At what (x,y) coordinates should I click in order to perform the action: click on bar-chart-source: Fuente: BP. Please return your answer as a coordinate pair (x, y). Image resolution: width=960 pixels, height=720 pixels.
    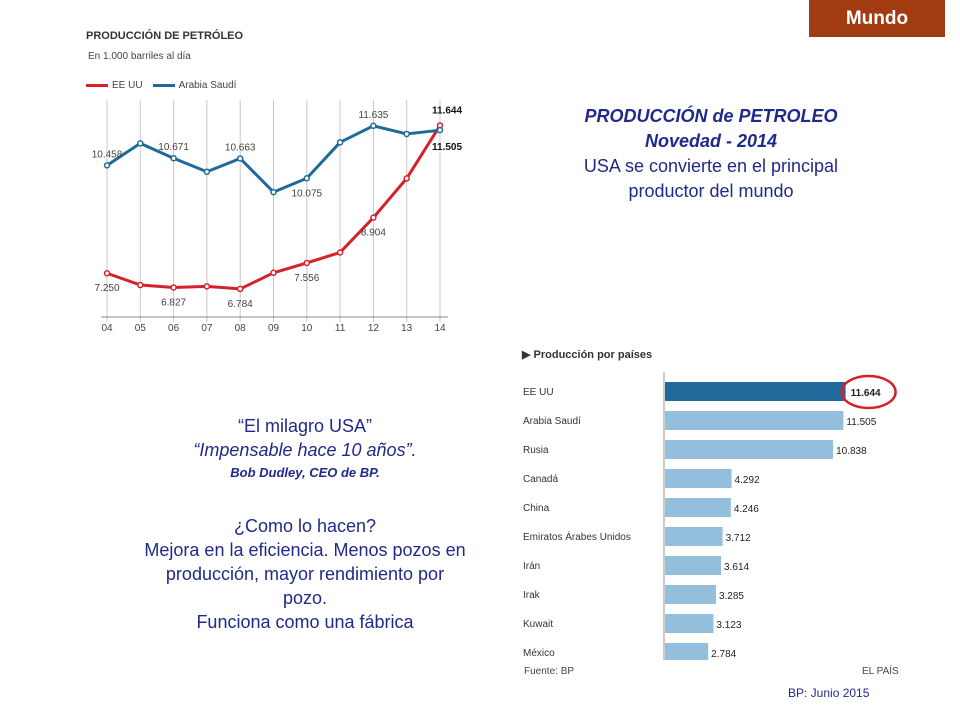
    Looking at the image, I should click on (549, 671).